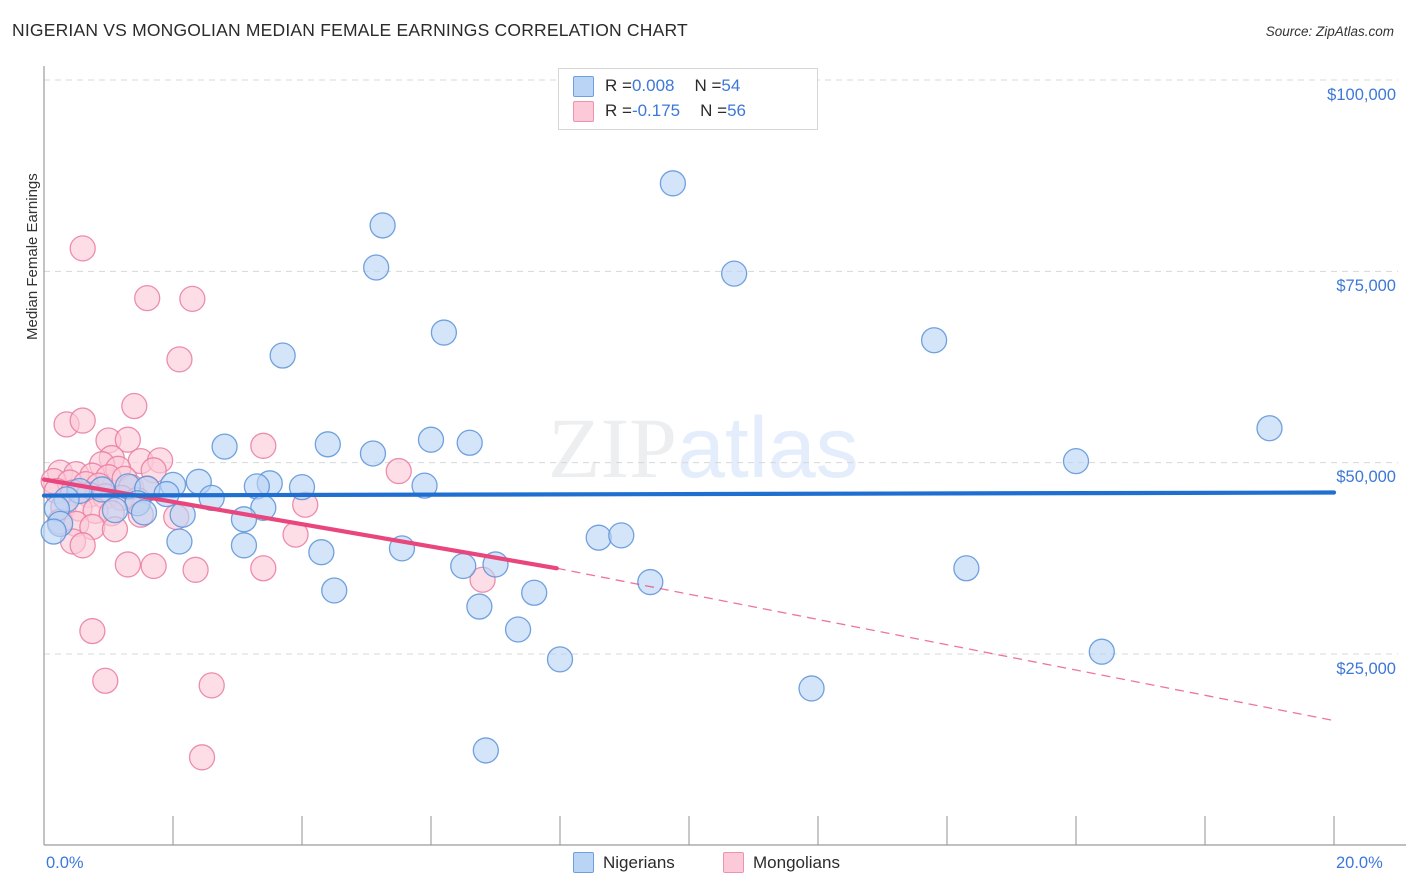 The image size is (1406, 892). Describe the element at coordinates (736, 110) in the screenshot. I see `n-value-mongolians: 56` at that location.